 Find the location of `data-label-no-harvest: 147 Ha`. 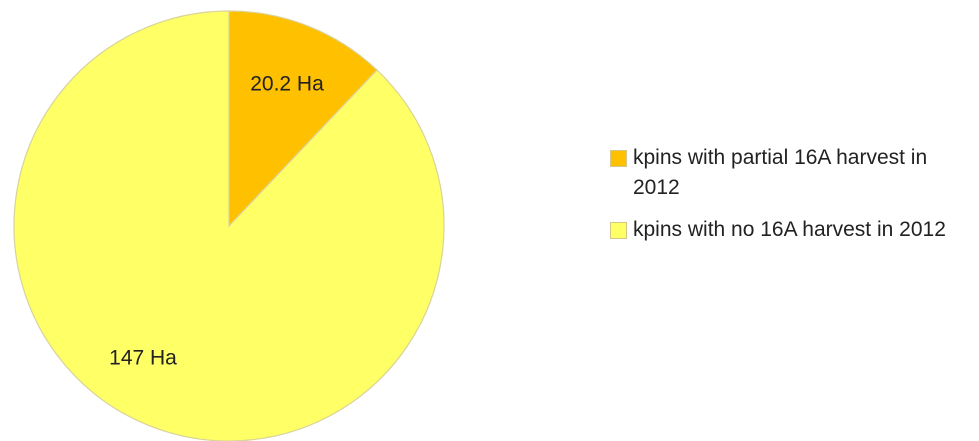

data-label-no-harvest: 147 Ha is located at coordinates (143, 358).